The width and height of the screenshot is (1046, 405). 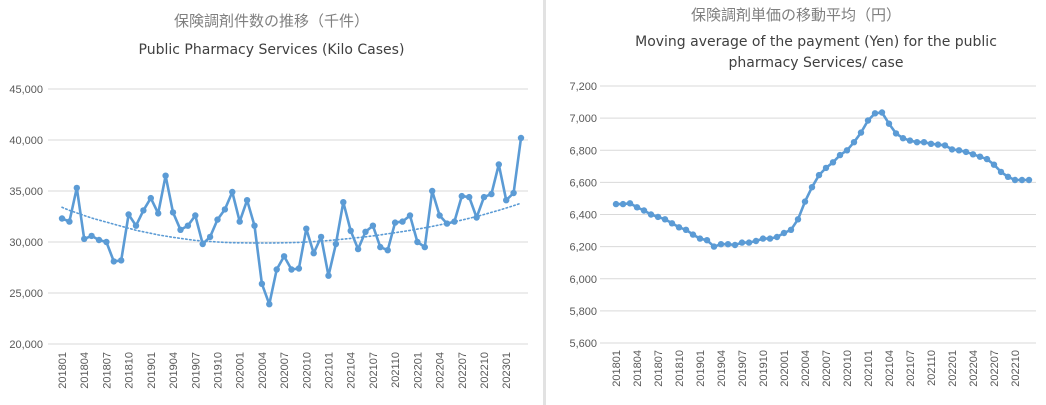 I want to click on x-tick-label: 202110, so click(x=396, y=370).